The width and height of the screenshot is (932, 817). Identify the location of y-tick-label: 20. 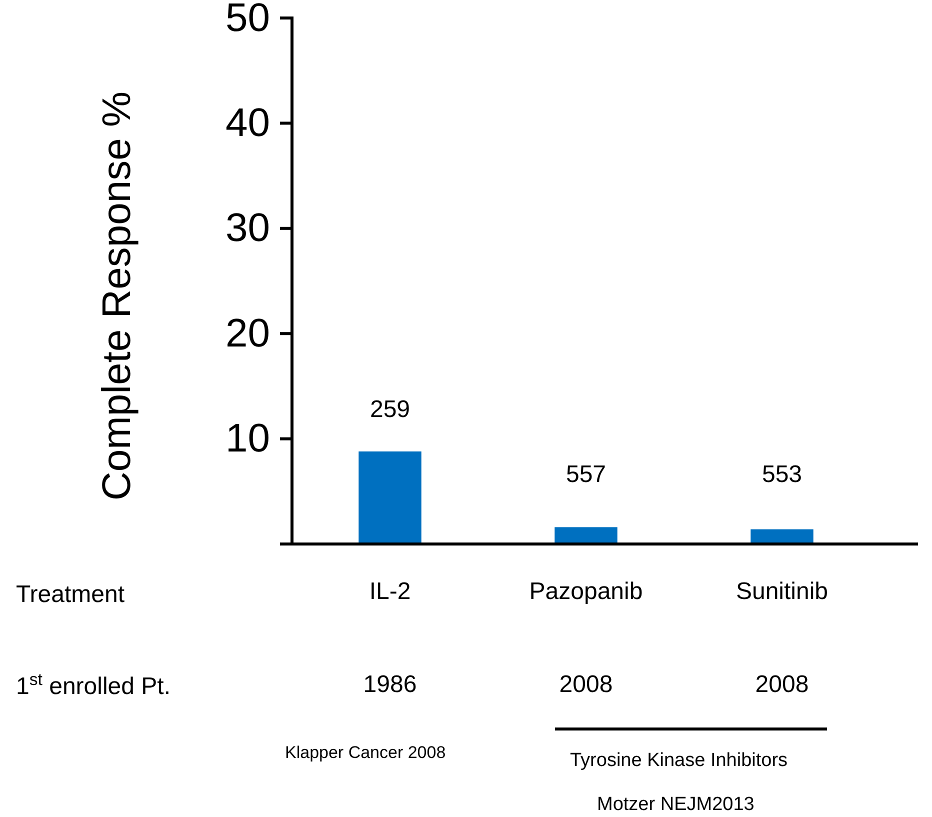
(248, 333).